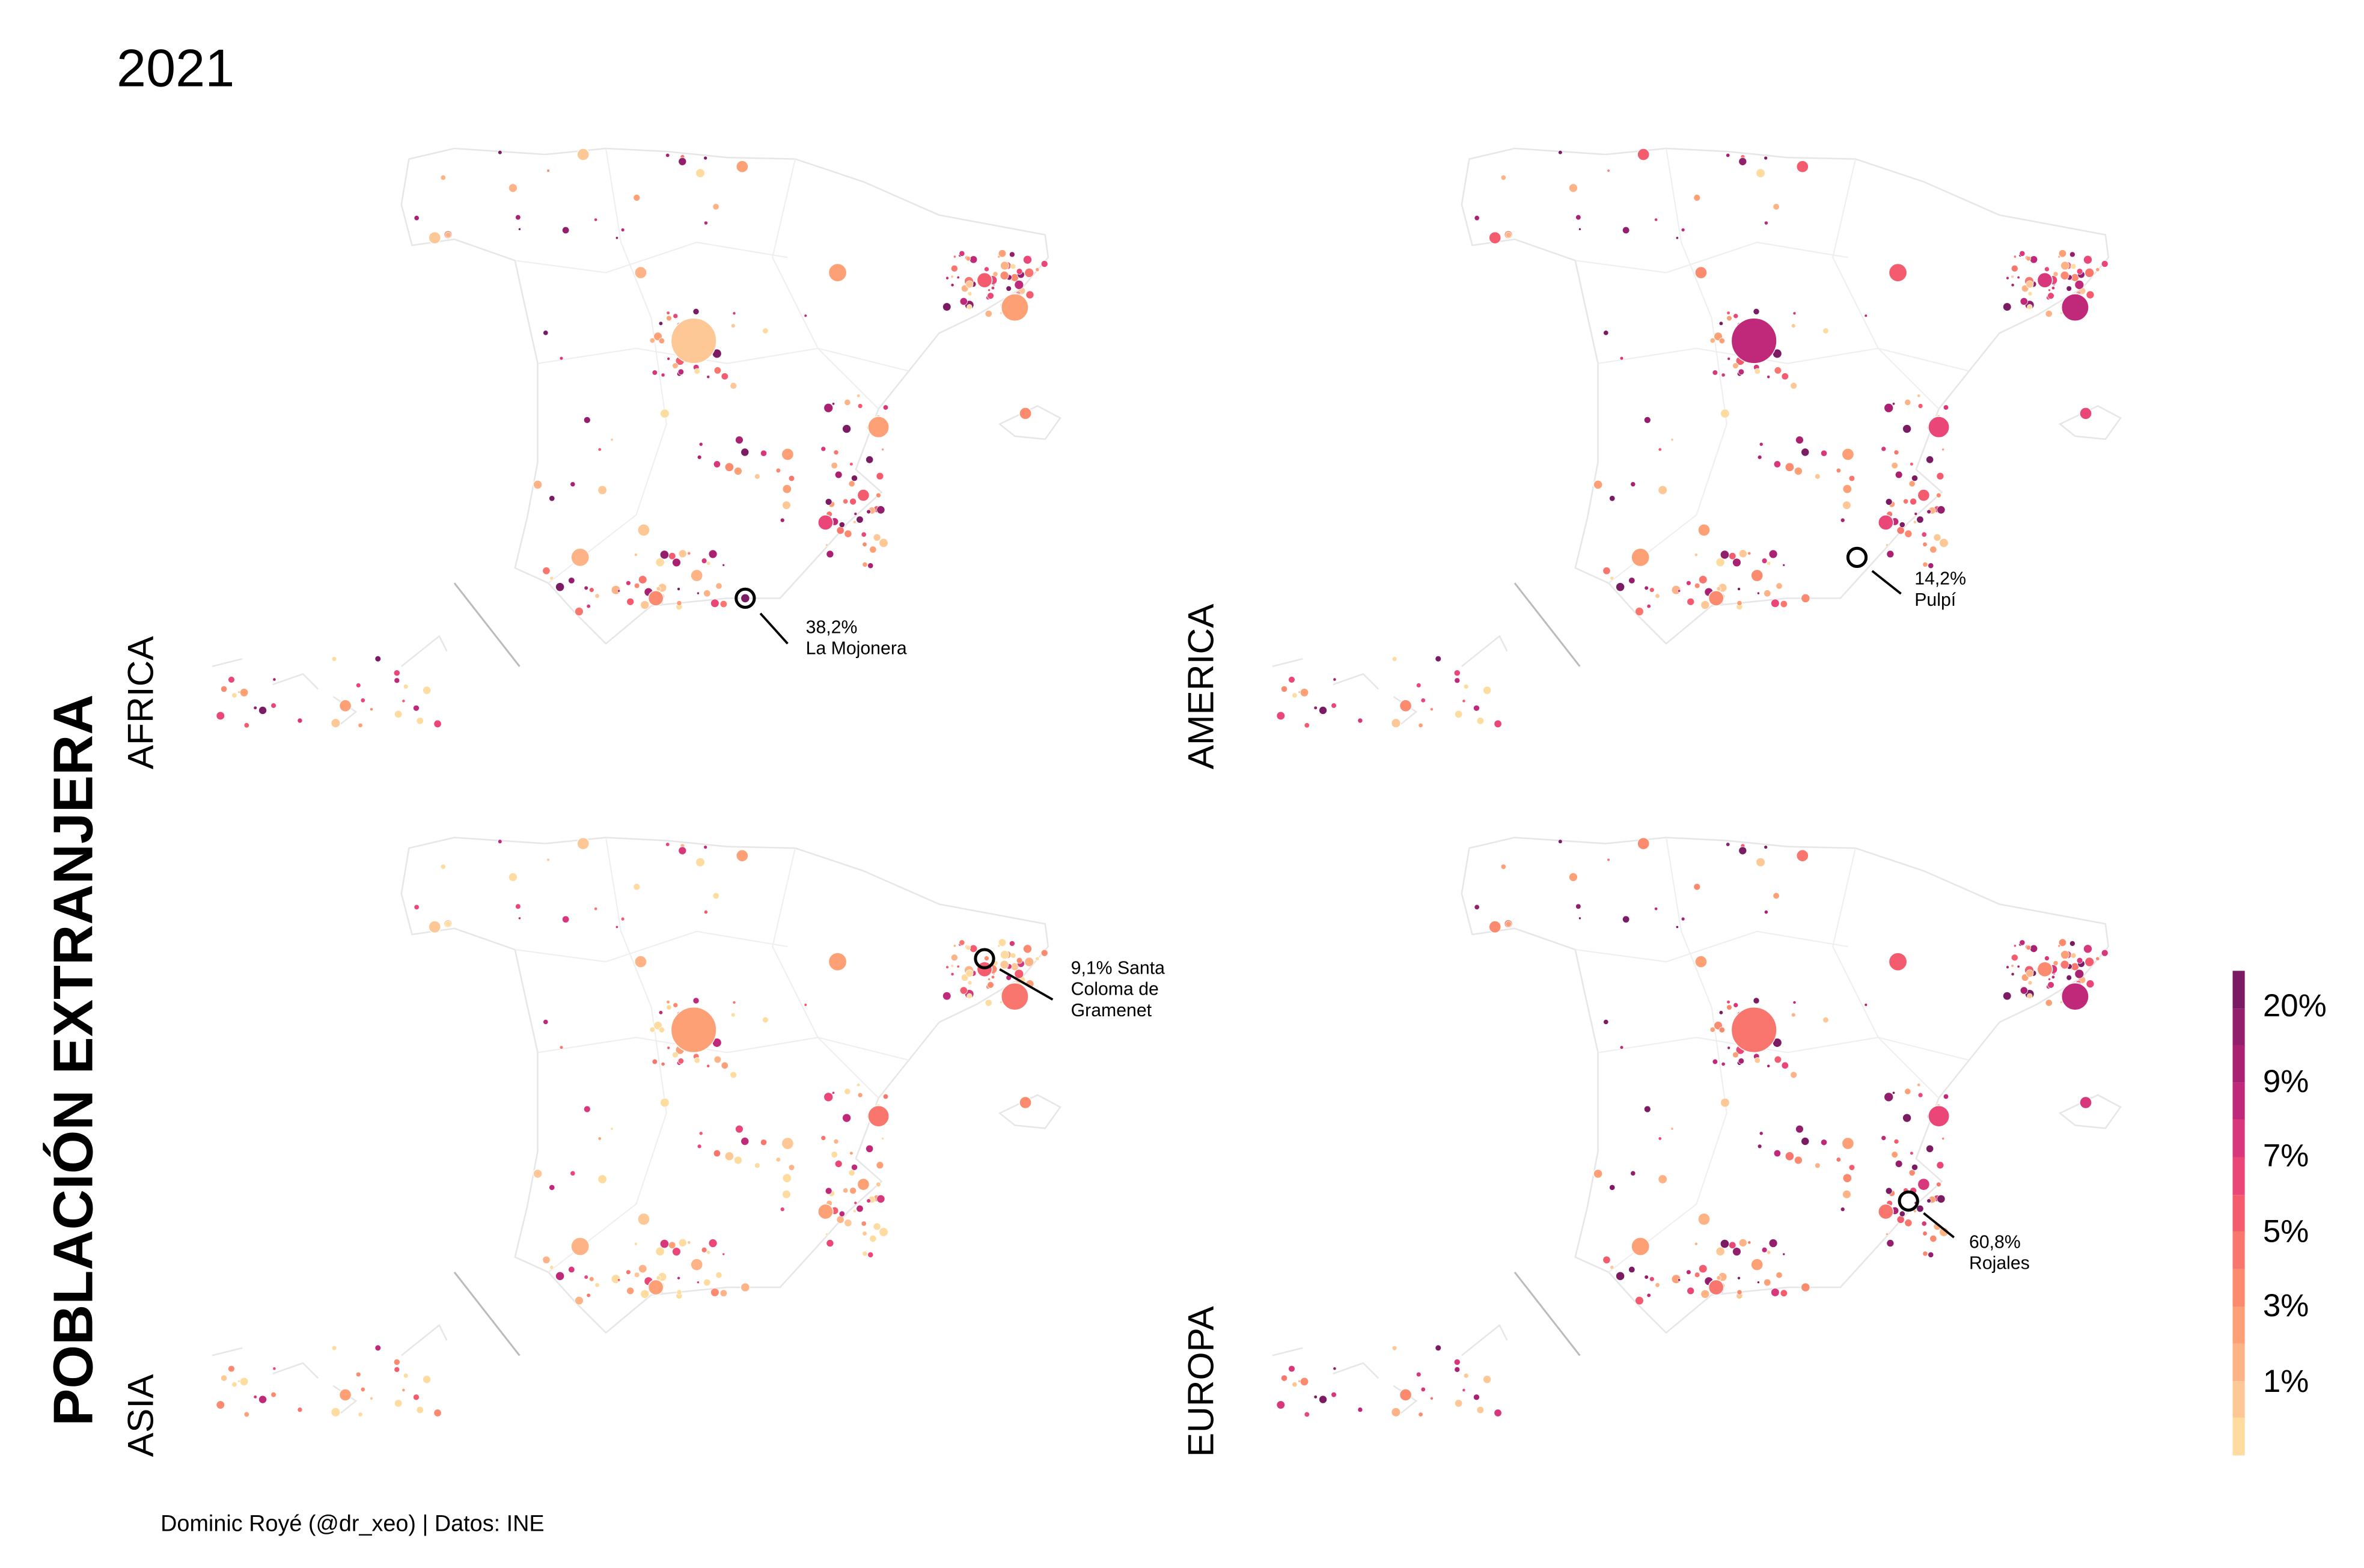  I want to click on legend-label: 7%, so click(2285, 1156).